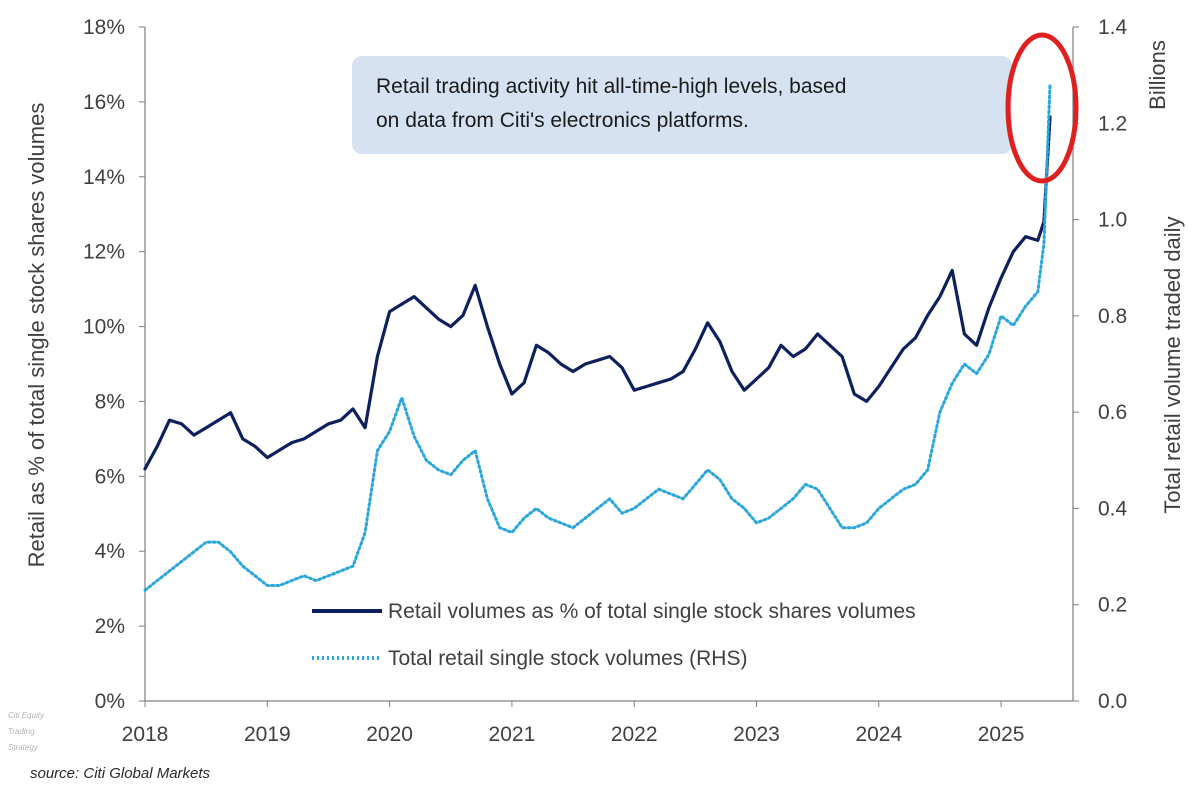 The image size is (1199, 790). What do you see at coordinates (1112, 220) in the screenshot?
I see `right-tick-label: 1.0` at bounding box center [1112, 220].